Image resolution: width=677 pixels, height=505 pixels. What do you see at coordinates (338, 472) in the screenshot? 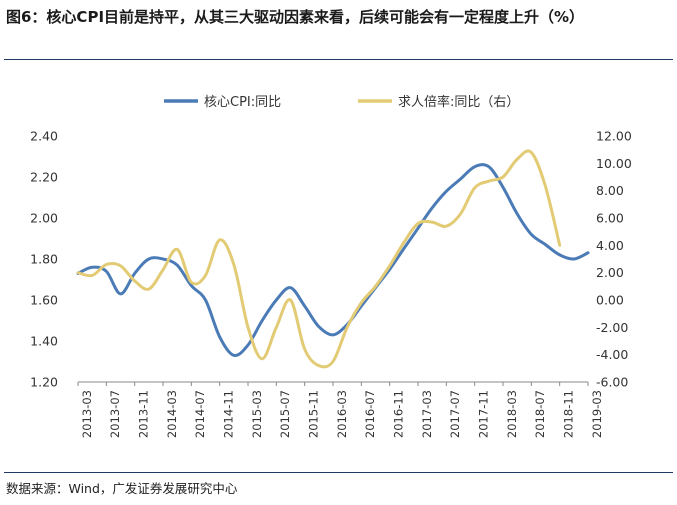
I see `source-divider` at bounding box center [338, 472].